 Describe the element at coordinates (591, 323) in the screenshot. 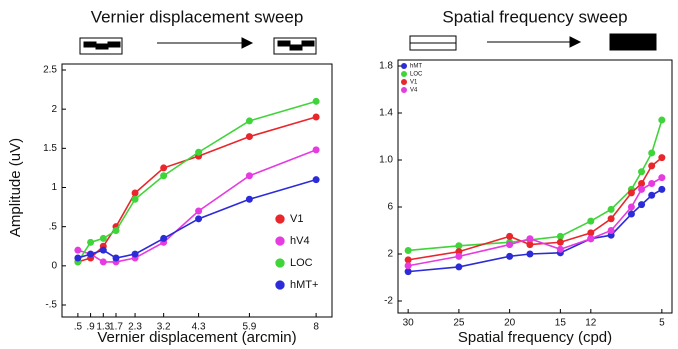

I see `x-tick-label: 12` at that location.